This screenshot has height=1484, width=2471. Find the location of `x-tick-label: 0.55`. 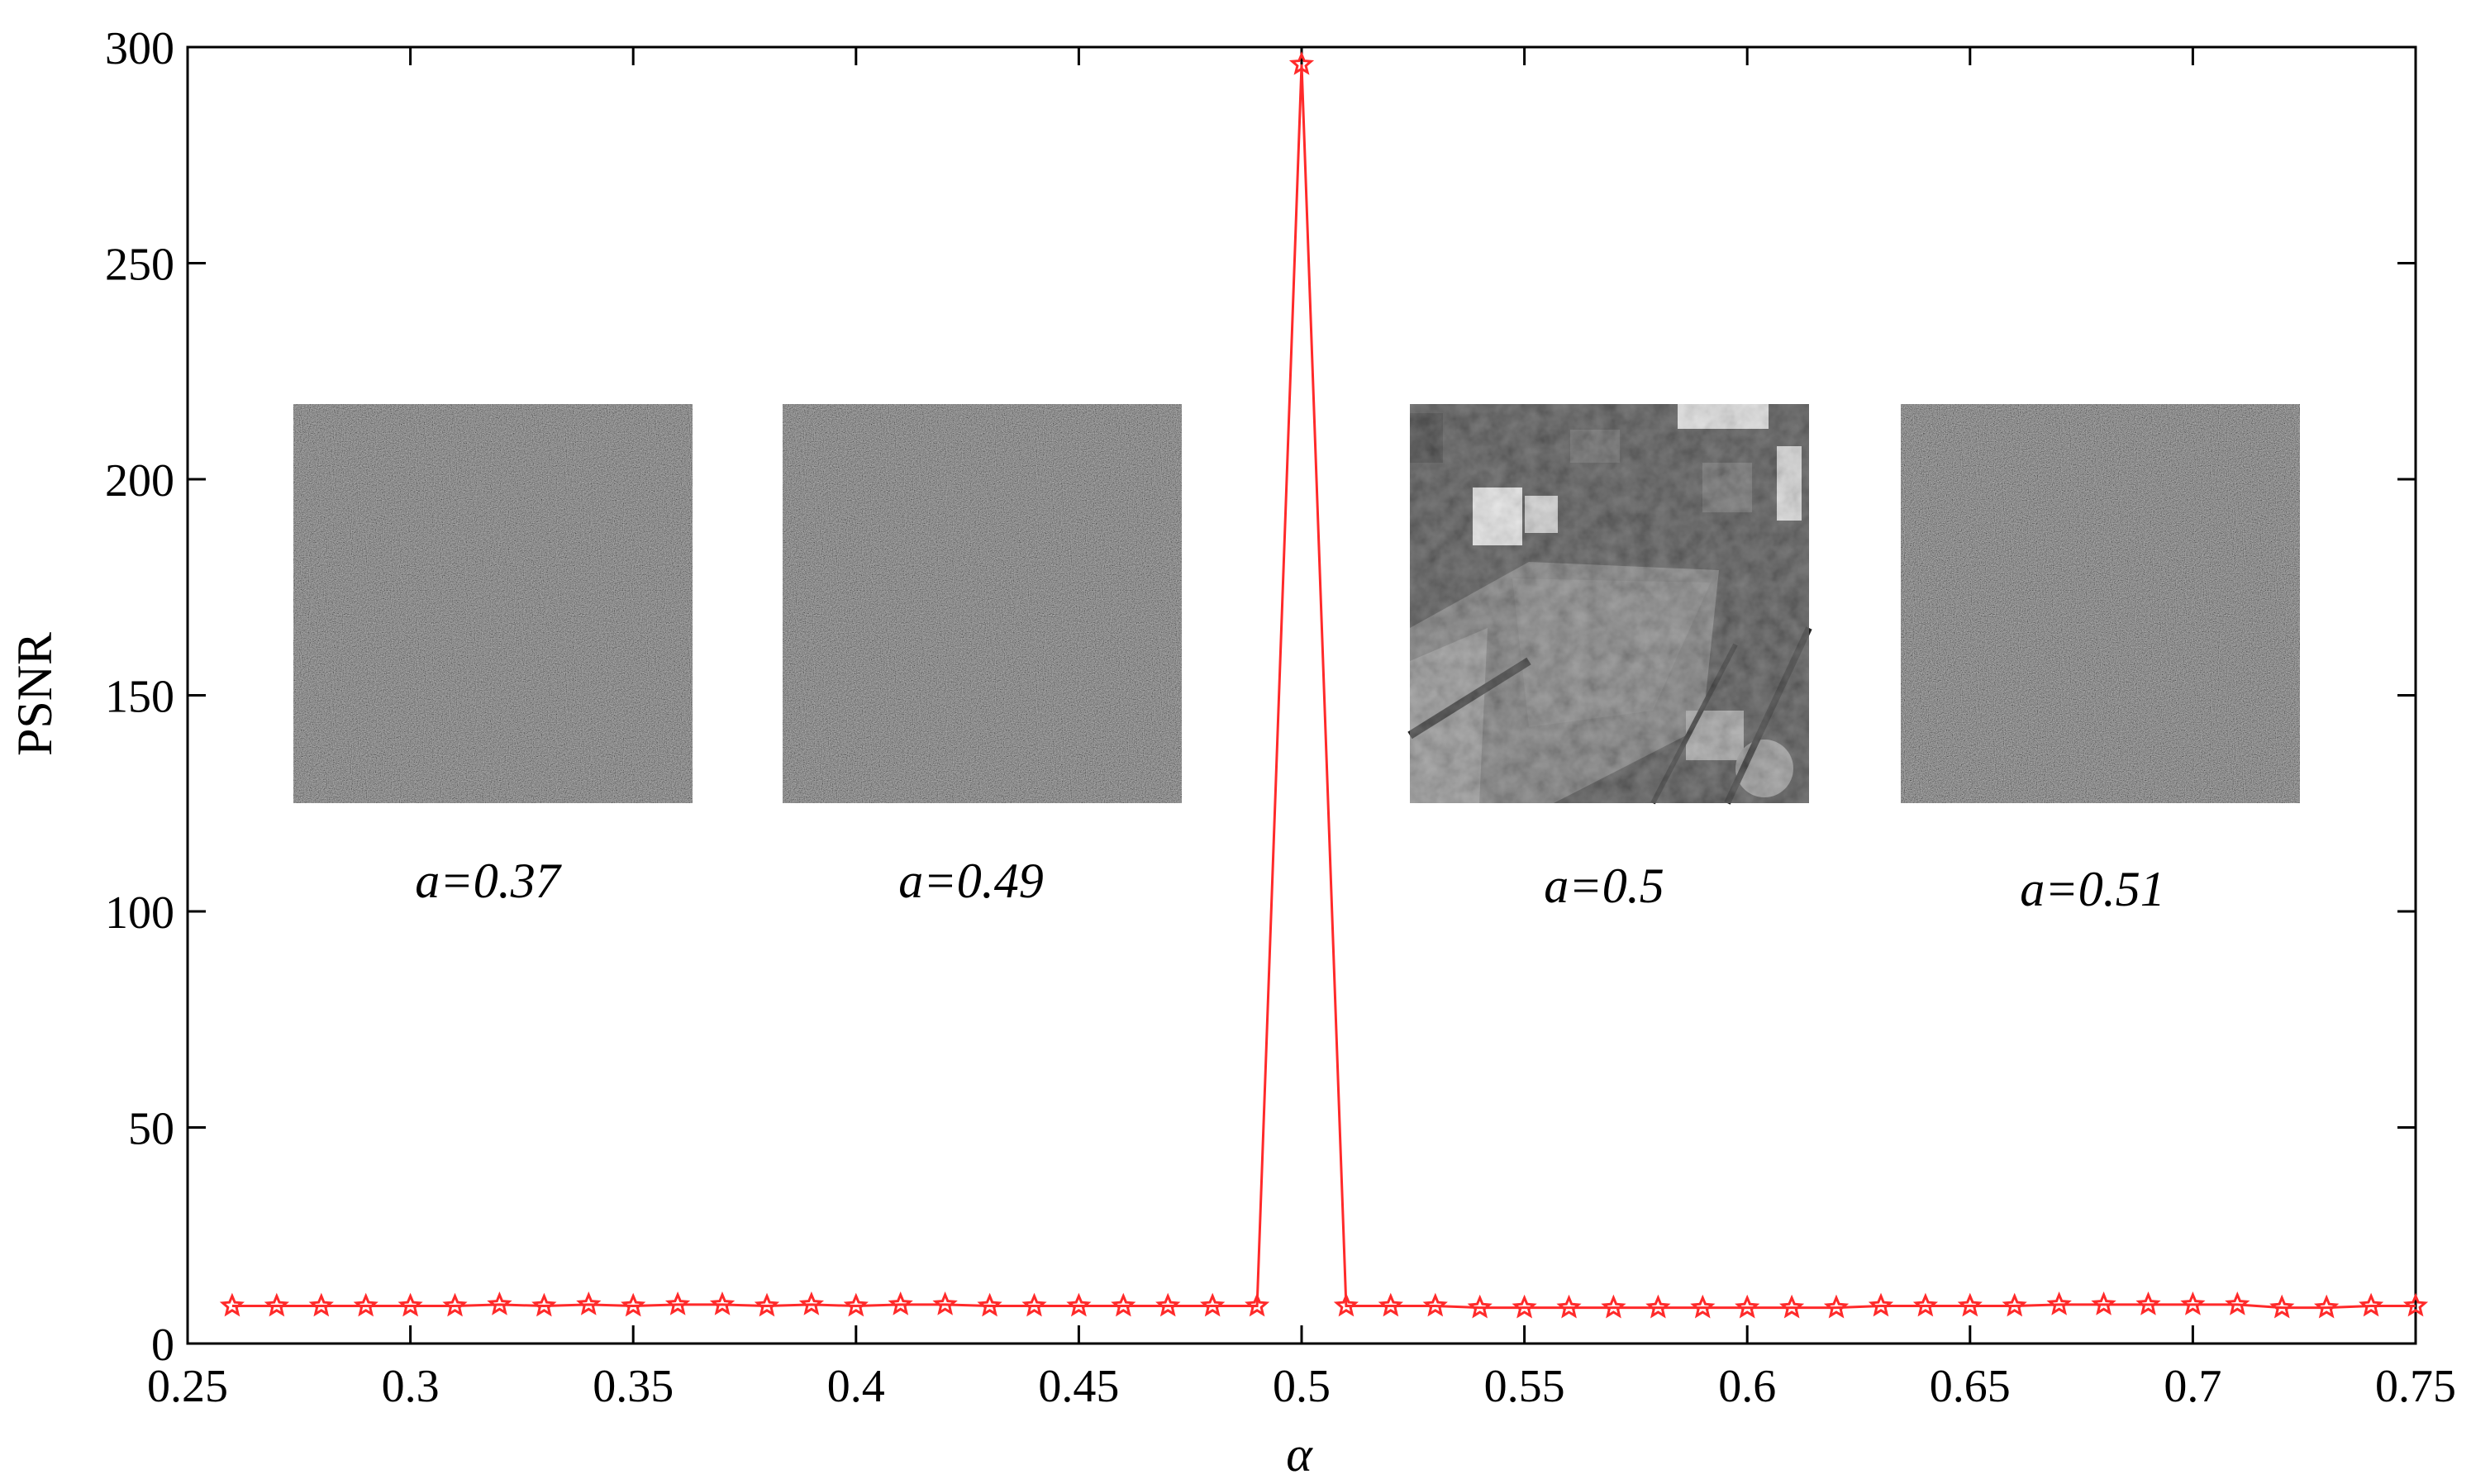

x-tick-label: 0.55 is located at coordinates (1524, 1386).